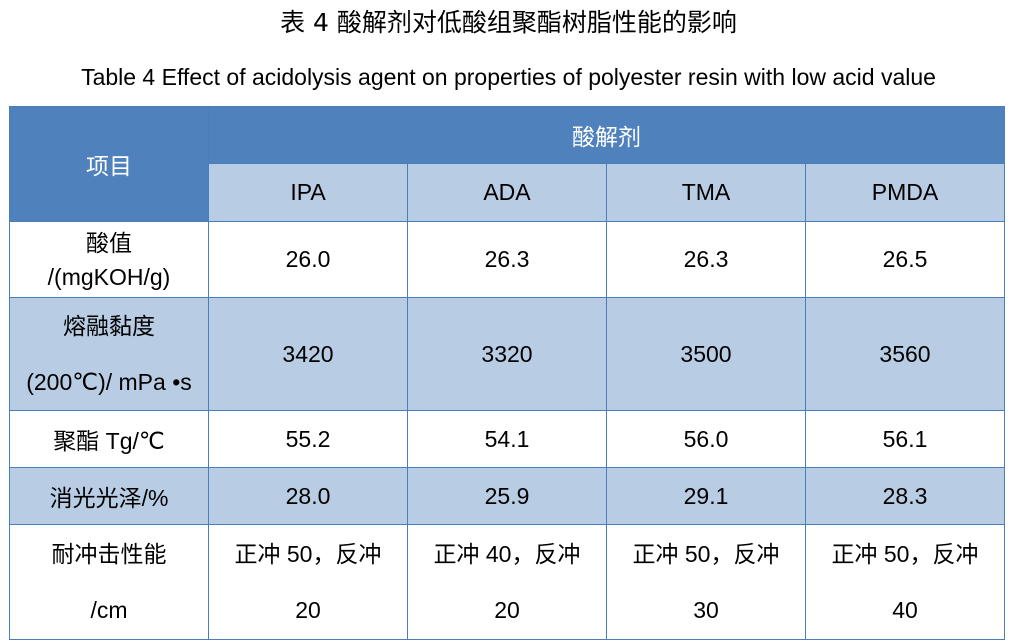  I want to click on row-label-line2: (200℃)/ mPa •s, so click(109, 382).